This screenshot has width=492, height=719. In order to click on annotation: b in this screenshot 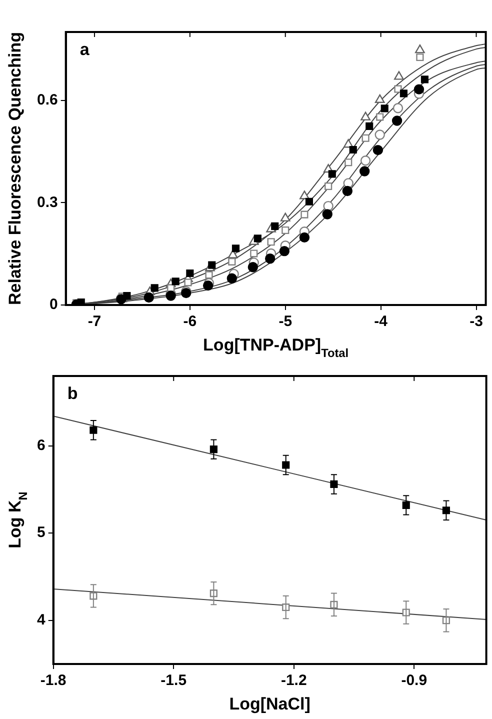, I will do `click(72, 394)`.